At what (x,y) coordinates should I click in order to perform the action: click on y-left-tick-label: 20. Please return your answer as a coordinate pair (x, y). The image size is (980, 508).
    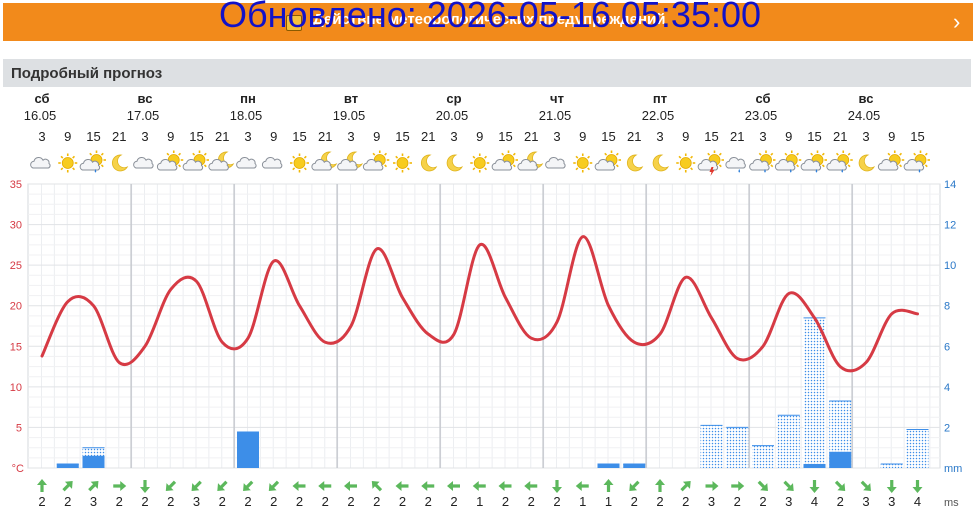
    Looking at the image, I should click on (16, 307).